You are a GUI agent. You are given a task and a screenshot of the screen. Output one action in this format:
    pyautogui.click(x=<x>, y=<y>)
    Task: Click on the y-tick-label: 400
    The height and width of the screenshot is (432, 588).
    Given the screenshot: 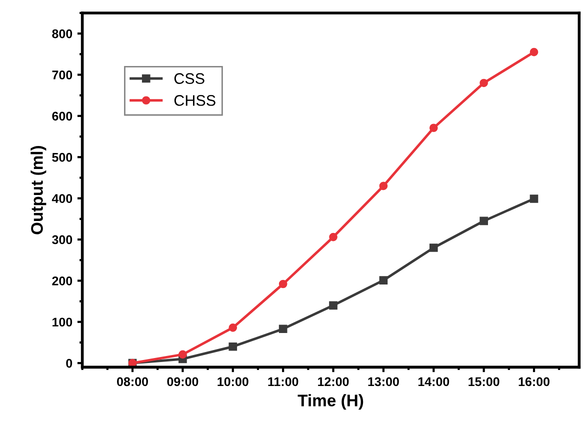 What is the action you would take?
    pyautogui.click(x=62, y=198)
    